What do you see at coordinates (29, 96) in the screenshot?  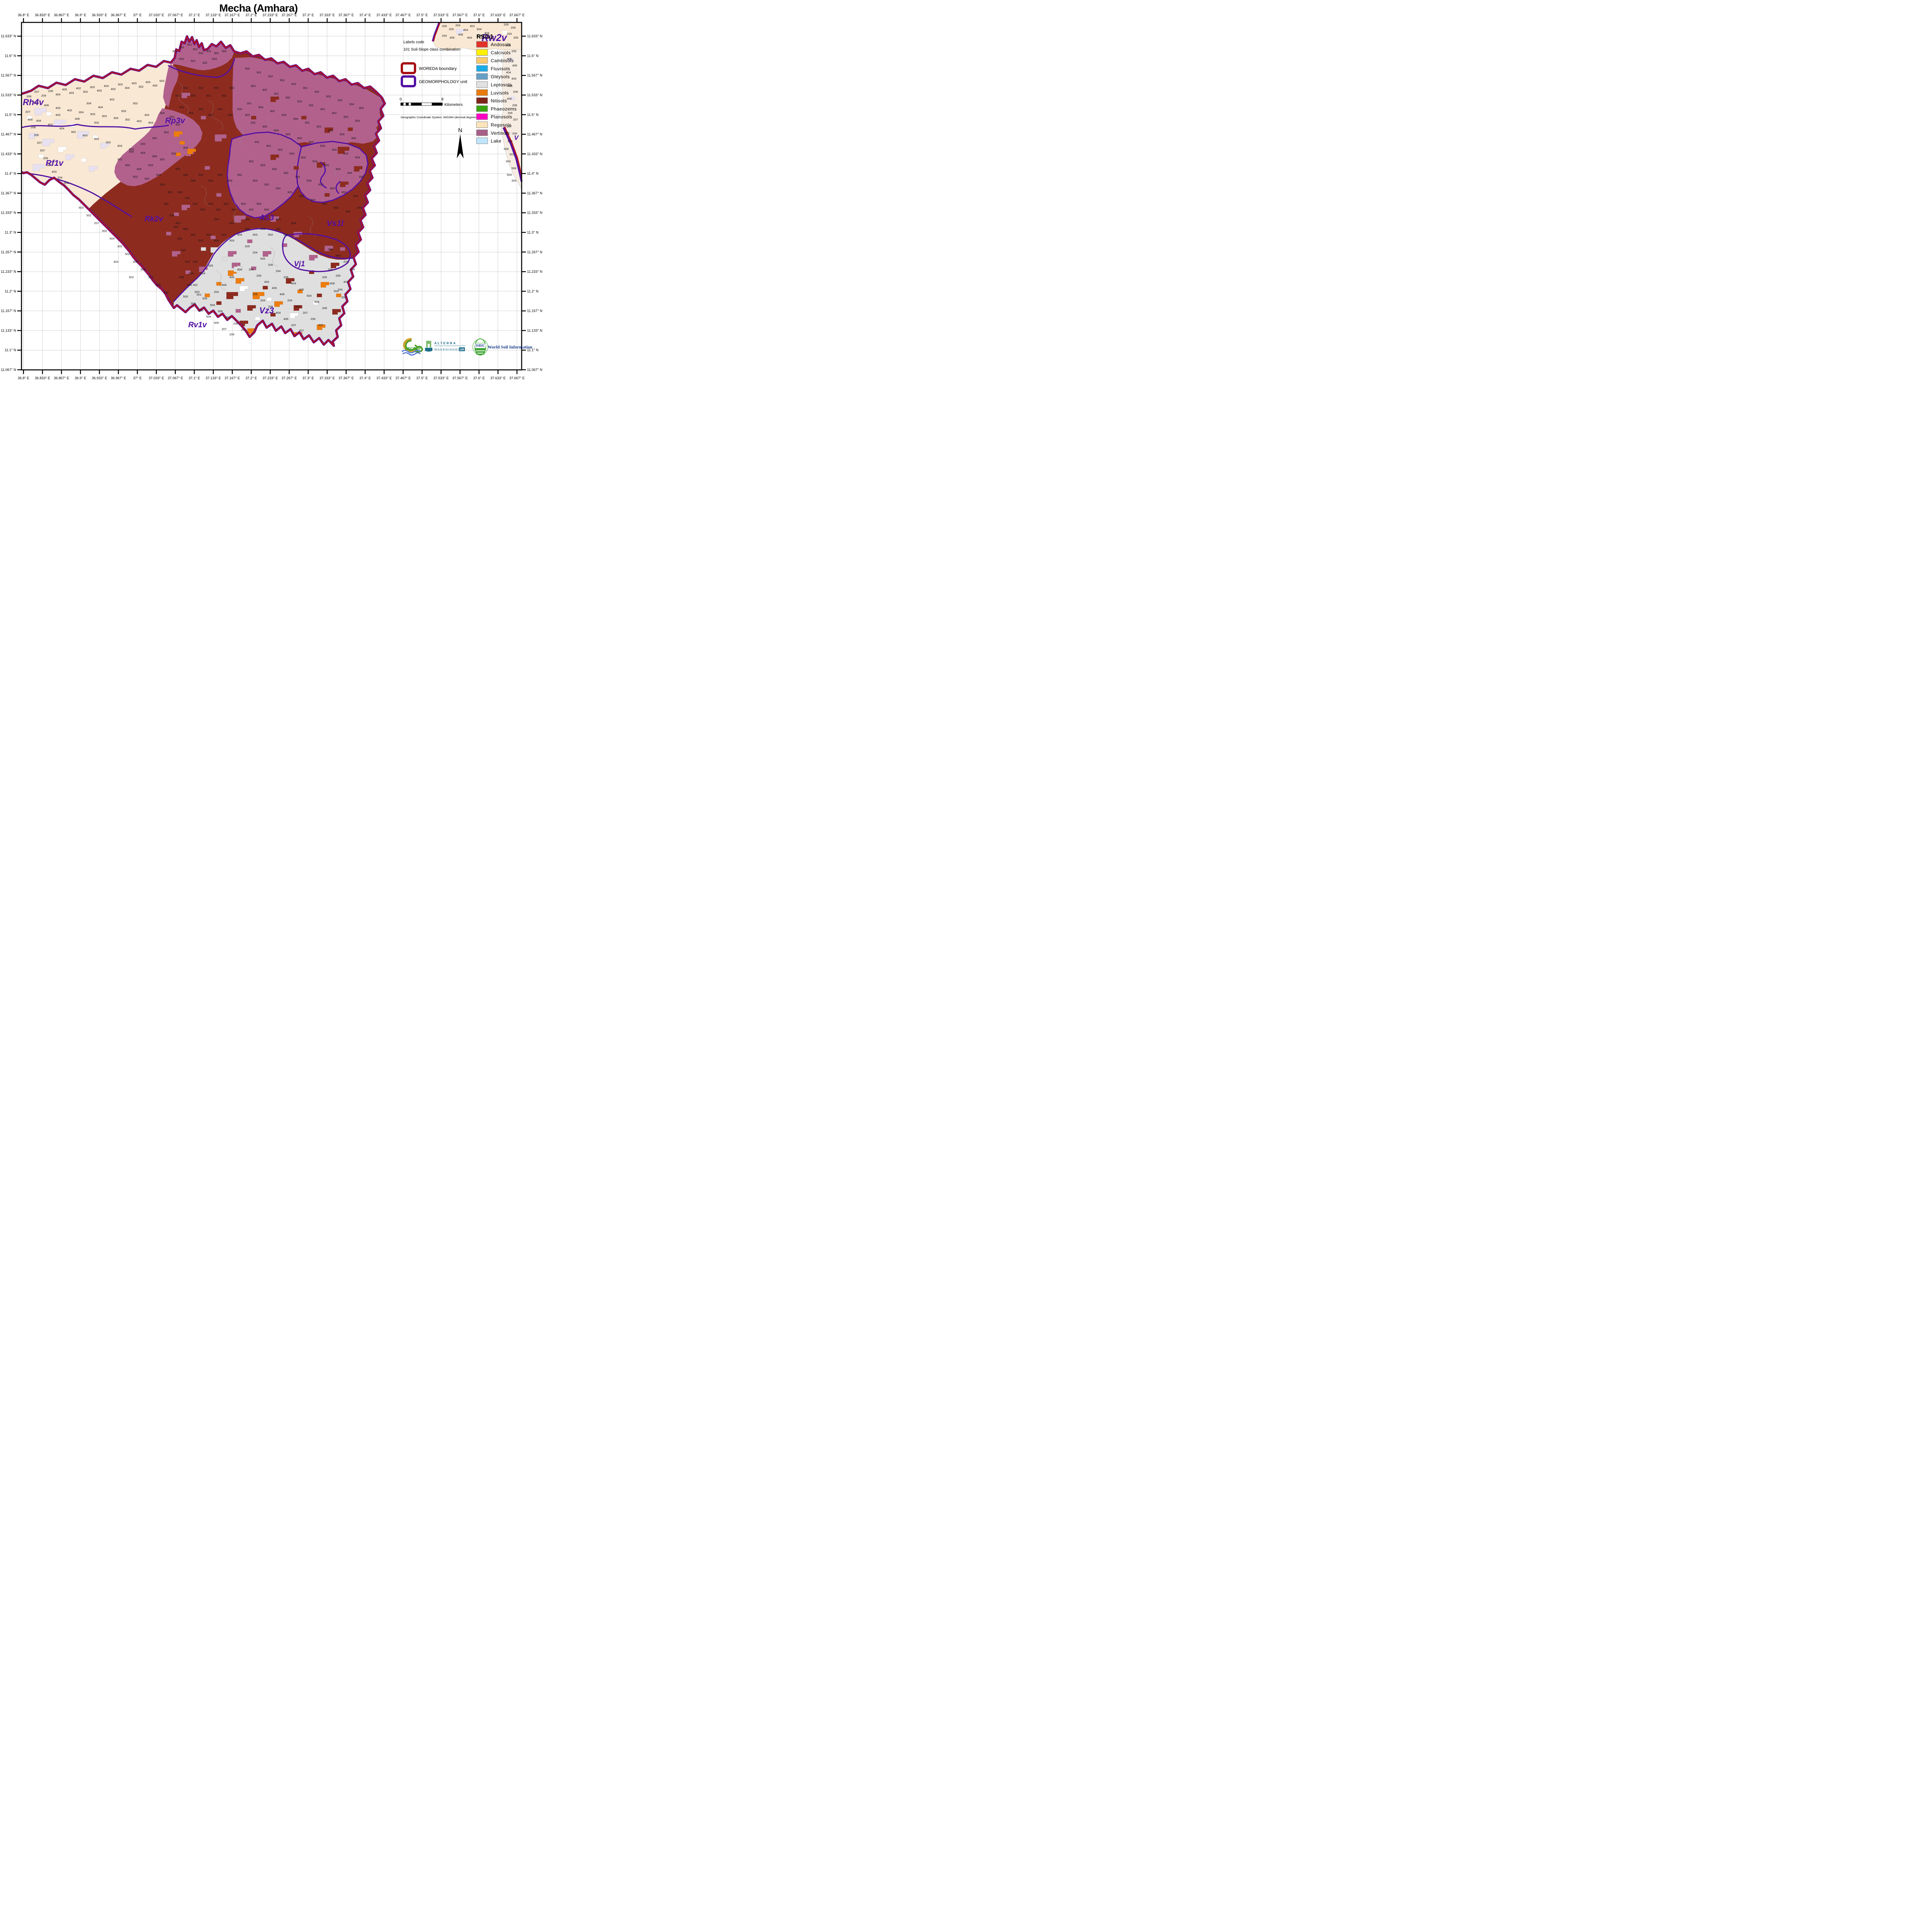 I see `soil-code-label: 206` at bounding box center [29, 96].